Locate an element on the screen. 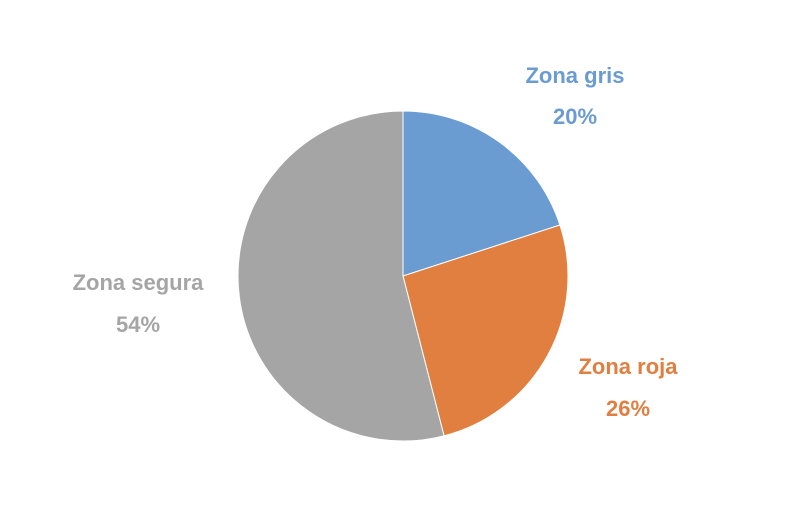 This screenshot has width=800, height=510. slice-label-zona-roja: Zona roja is located at coordinates (628, 366).